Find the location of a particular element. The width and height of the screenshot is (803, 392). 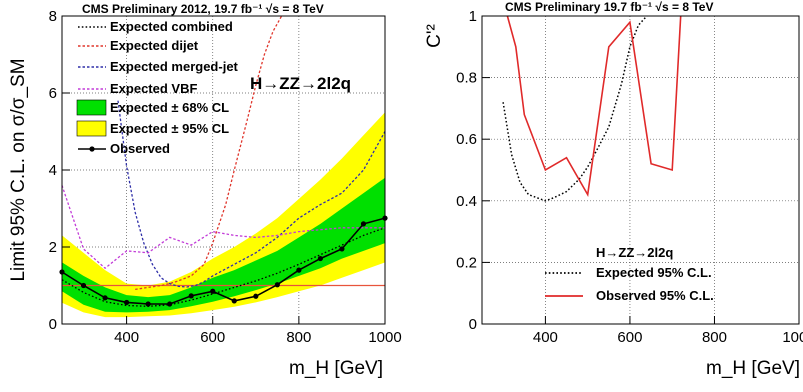

legend-expected-combined: Expected combined is located at coordinates (155, 26).